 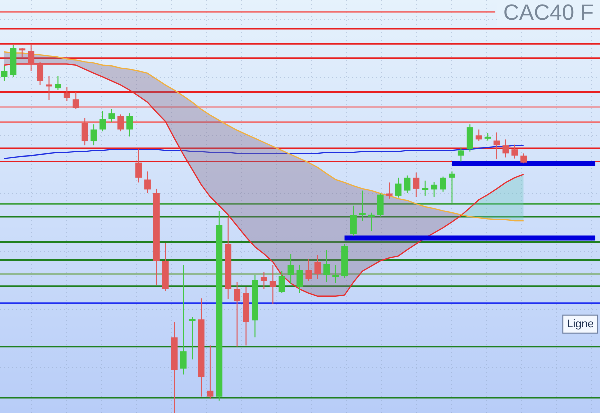 What do you see at coordinates (580, 324) in the screenshot?
I see `ref-line-label: Ligne` at bounding box center [580, 324].